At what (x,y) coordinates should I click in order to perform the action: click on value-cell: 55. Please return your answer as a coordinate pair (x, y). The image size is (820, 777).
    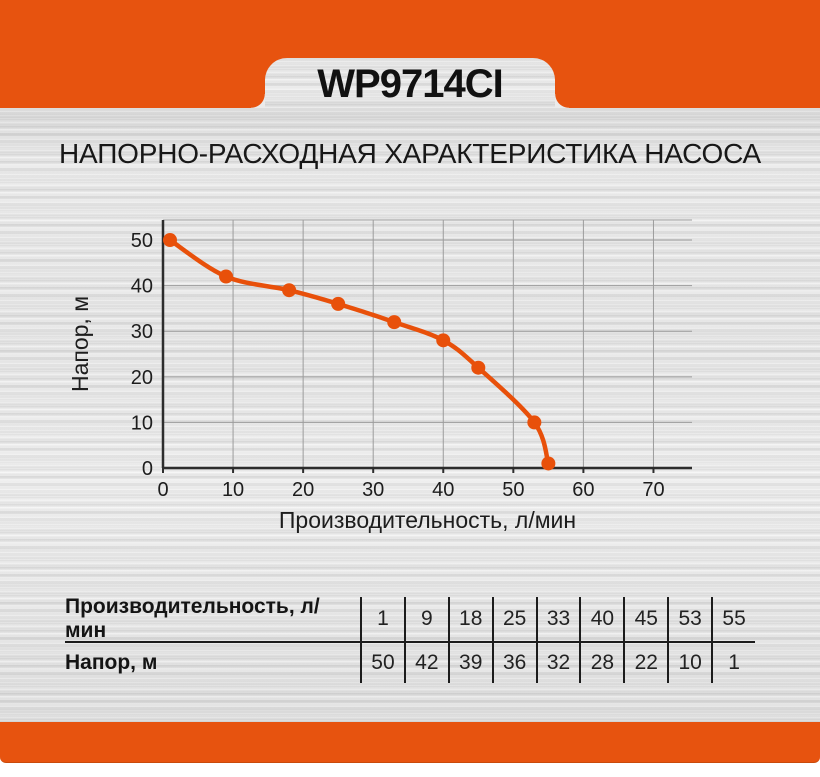
    Looking at the image, I should click on (733, 619).